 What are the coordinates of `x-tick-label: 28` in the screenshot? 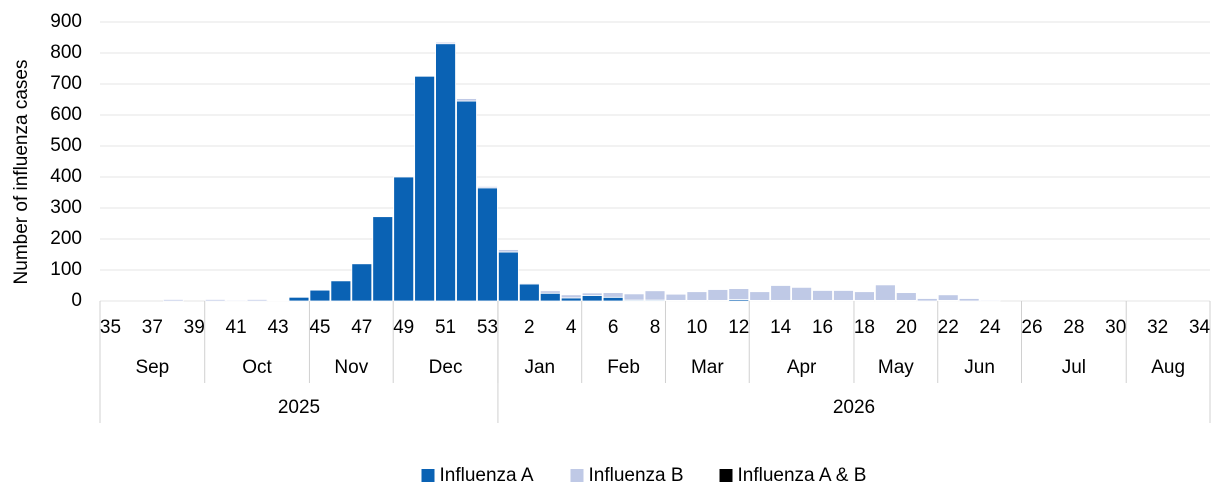 It's located at (1073, 327).